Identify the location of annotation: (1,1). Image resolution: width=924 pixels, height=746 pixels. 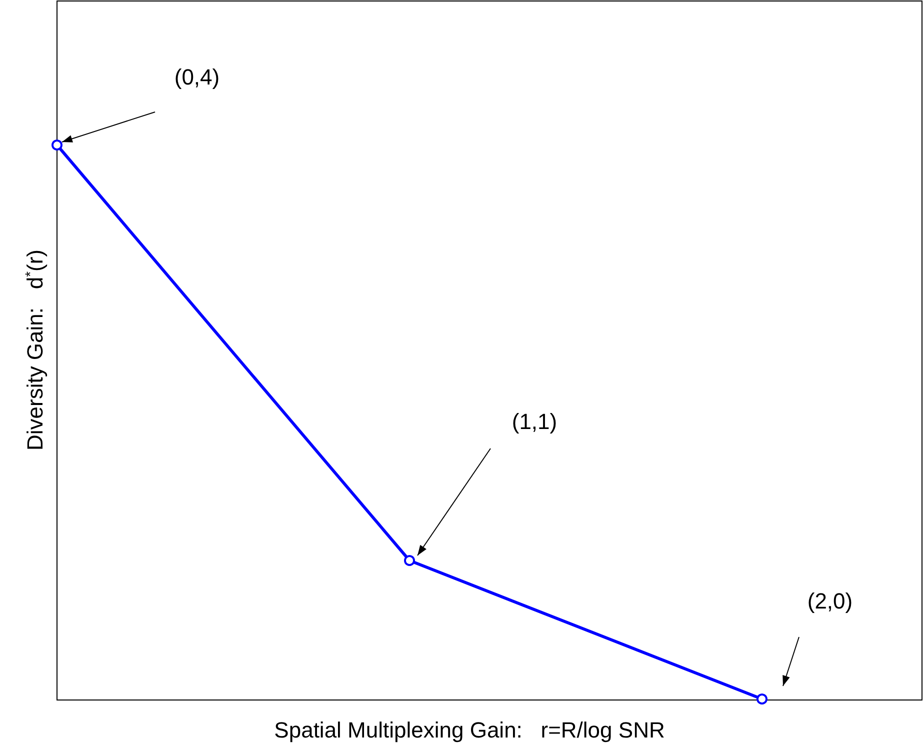
(535, 421).